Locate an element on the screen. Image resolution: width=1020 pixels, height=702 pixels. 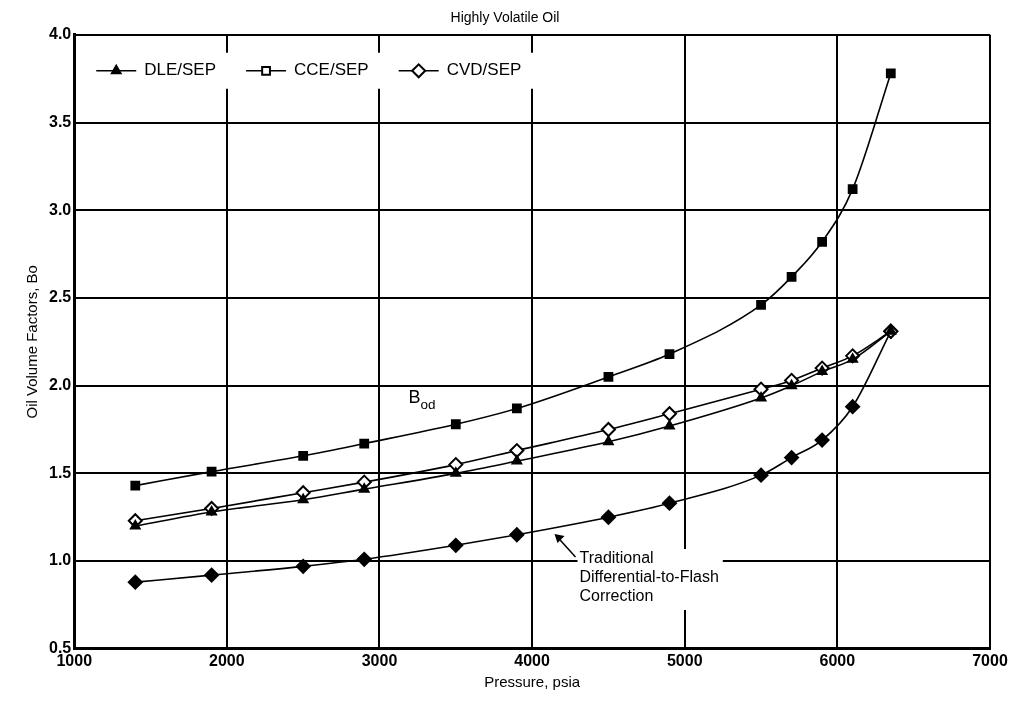
x-tick-label: 5000 is located at coordinates (684, 660).